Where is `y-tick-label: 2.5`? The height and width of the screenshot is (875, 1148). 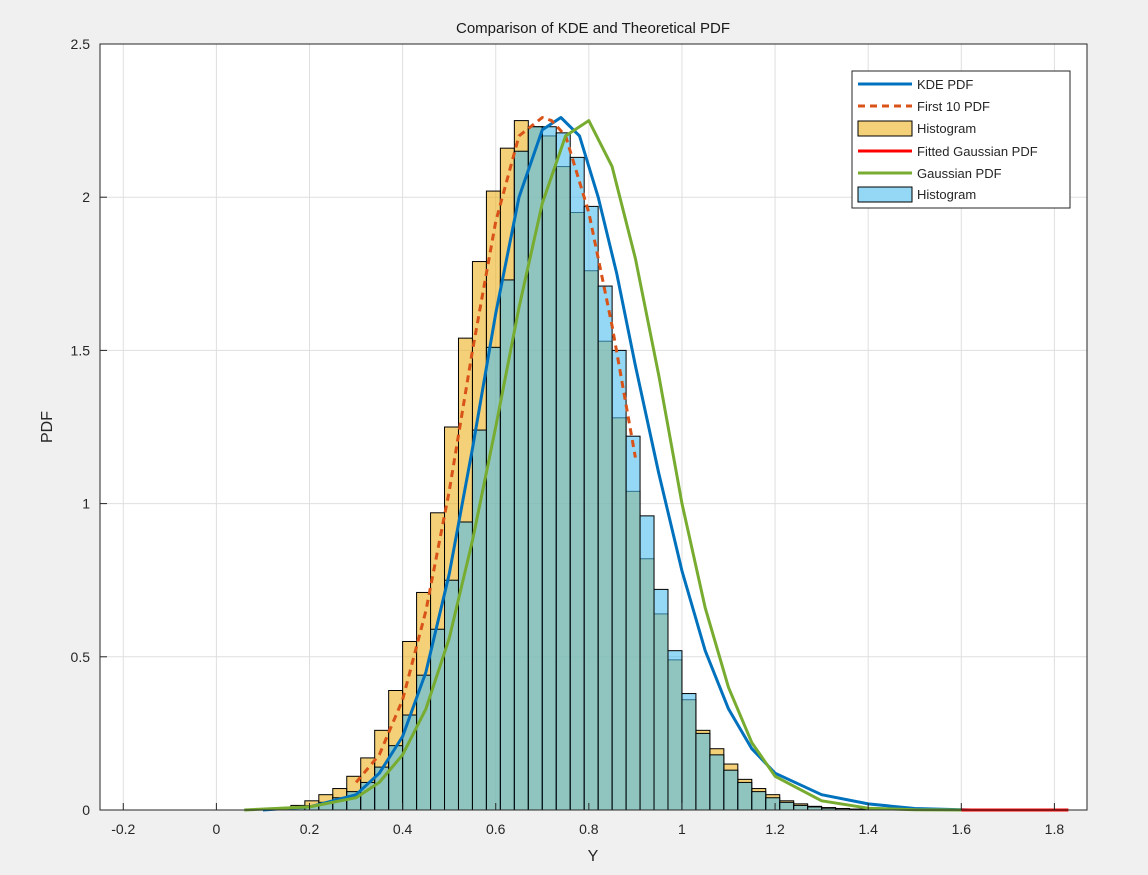
y-tick-label: 2.5 is located at coordinates (81, 44).